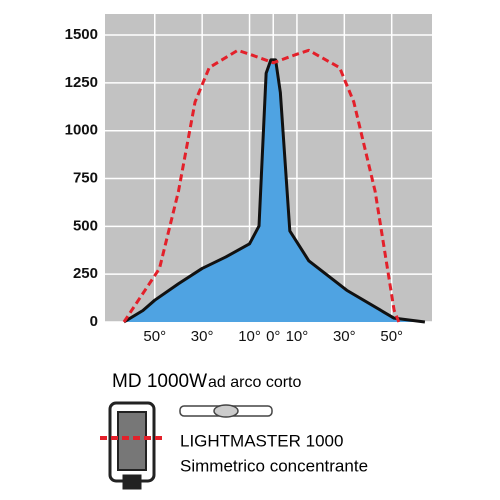 The image size is (500, 500). Describe the element at coordinates (159, 381) in the screenshot. I see `caption: MD 1000W` at that location.